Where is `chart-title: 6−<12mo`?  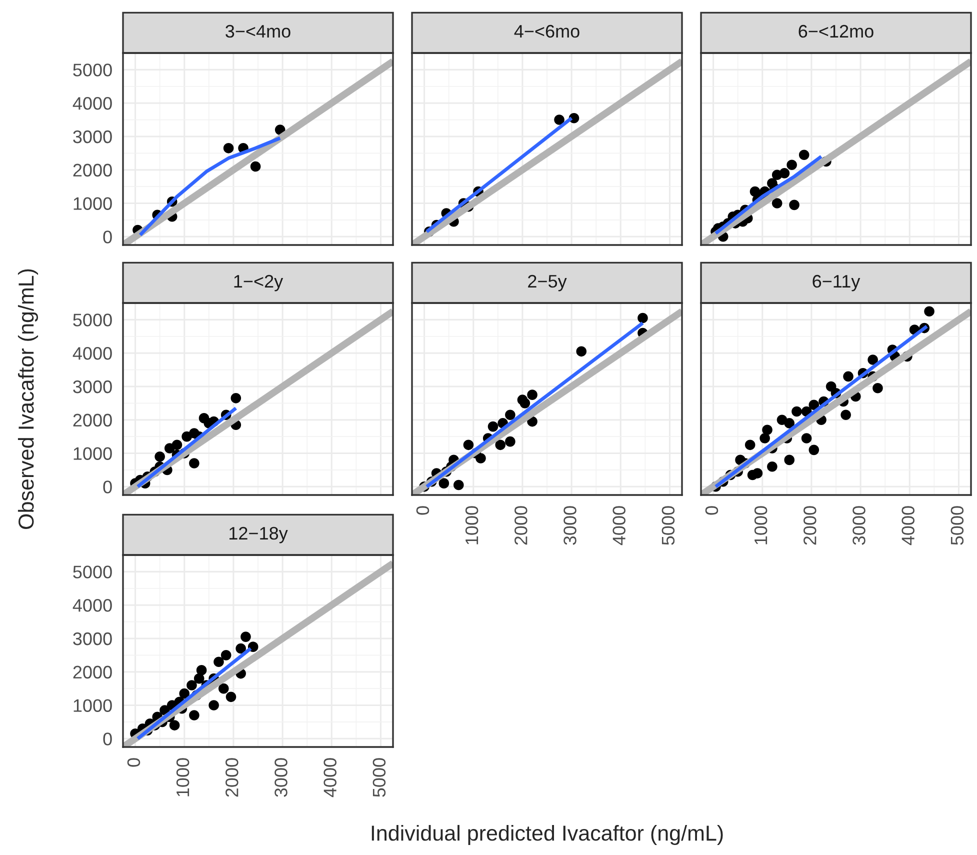 chart-title: 6−<12mo is located at coordinates (836, 31).